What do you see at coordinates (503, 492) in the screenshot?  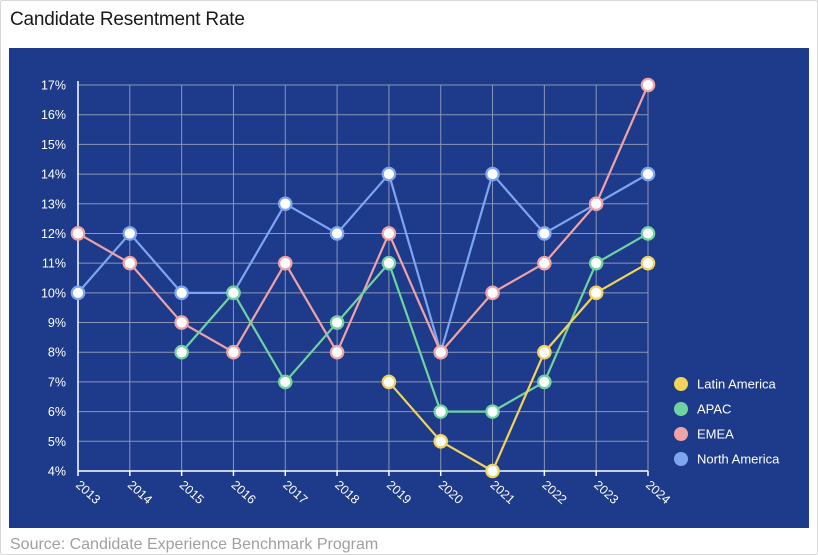 I see `x-tick-label: 2021` at bounding box center [503, 492].